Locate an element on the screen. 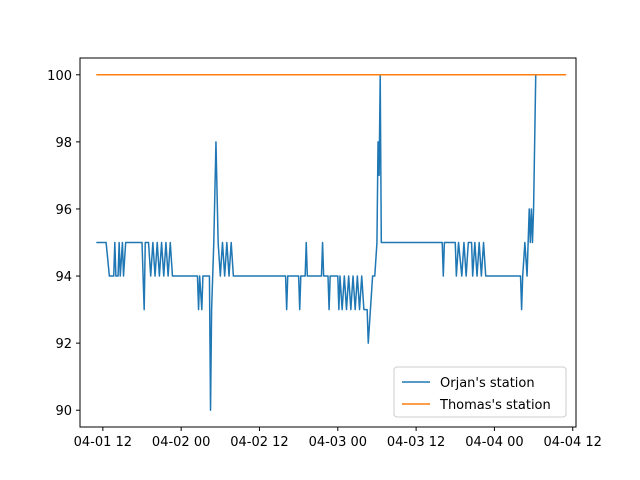  x-tick-label: 04-04 12 is located at coordinates (573, 442).